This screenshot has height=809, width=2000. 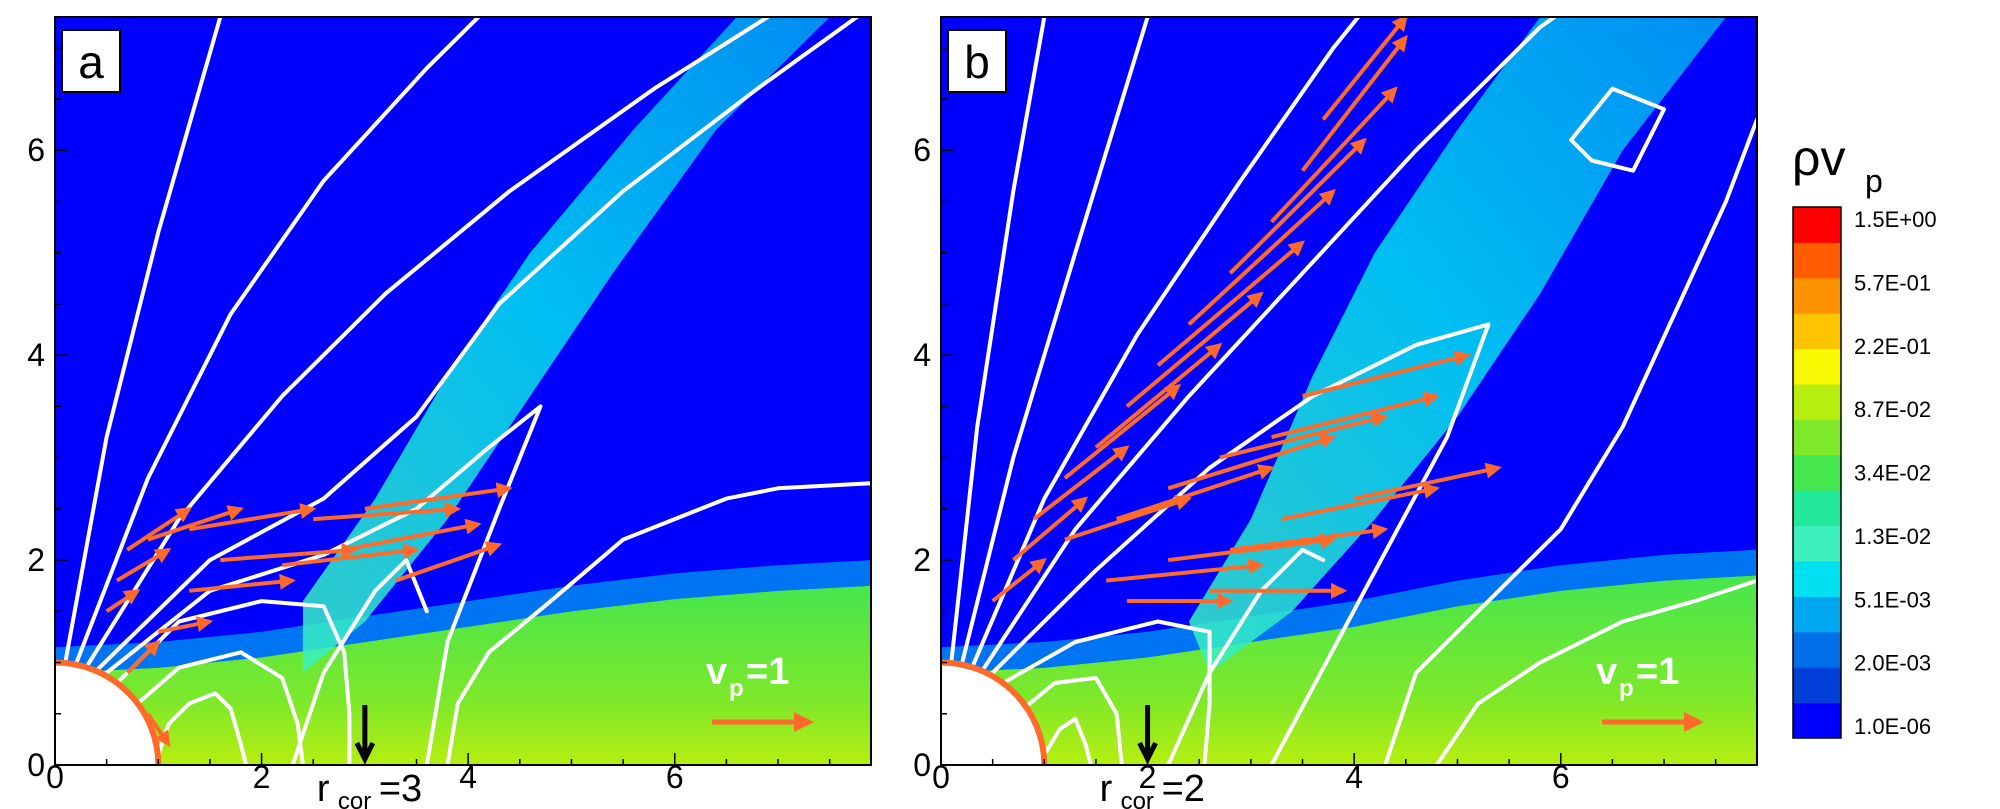 I want to click on central-star, so click(x=107, y=713).